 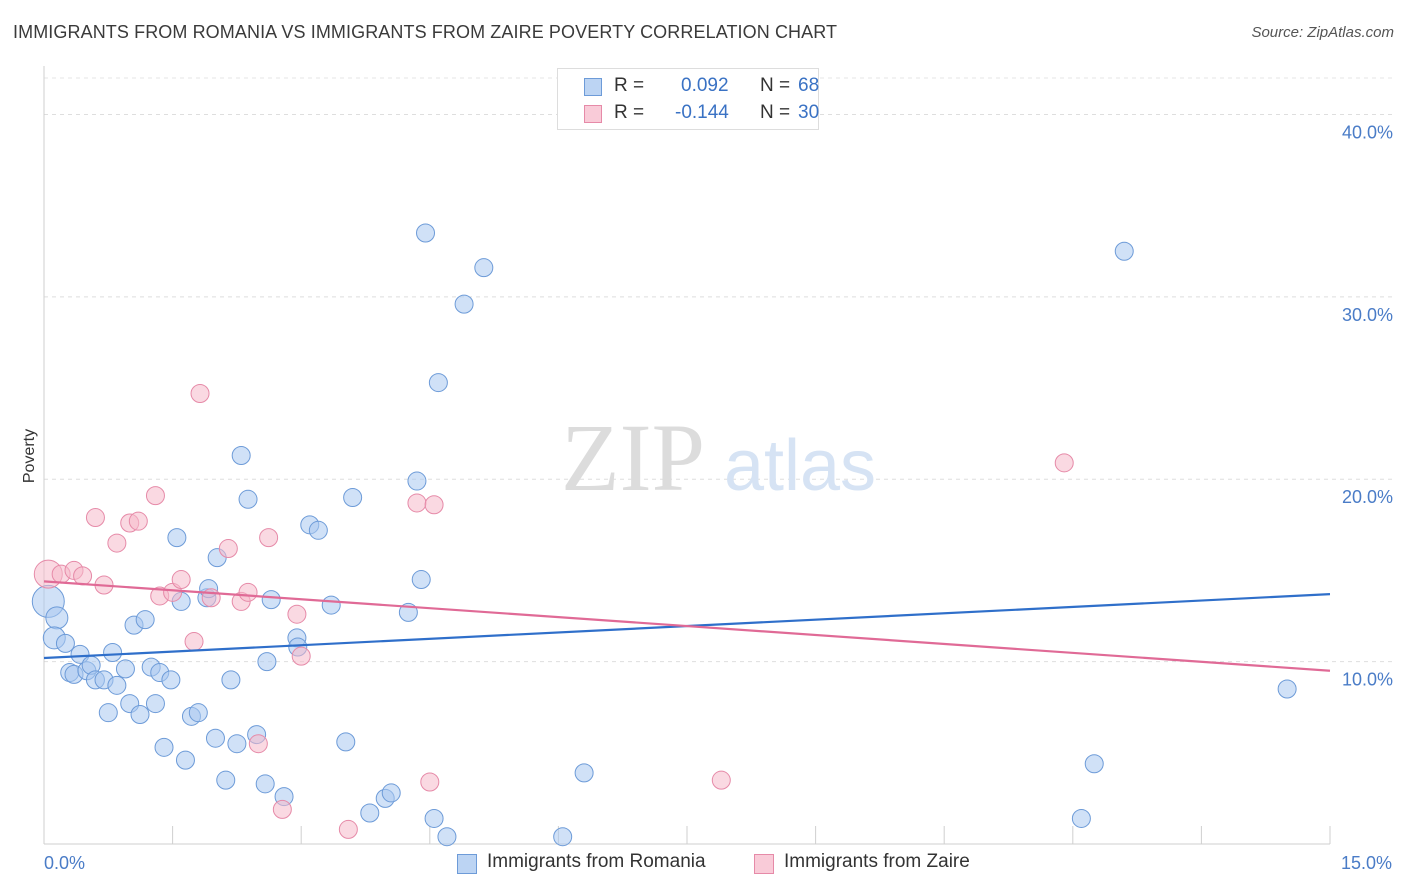 I want to click on romania-r-value: 0.092, so click(x=705, y=85).